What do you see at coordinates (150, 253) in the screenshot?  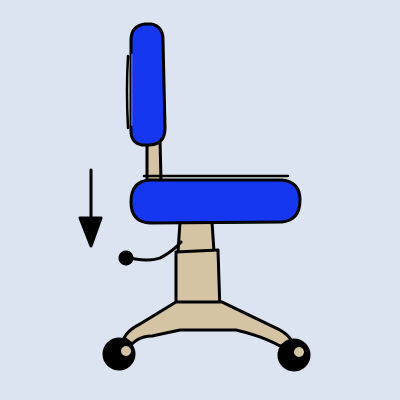 I see `adjustment-lever-icon` at bounding box center [150, 253].